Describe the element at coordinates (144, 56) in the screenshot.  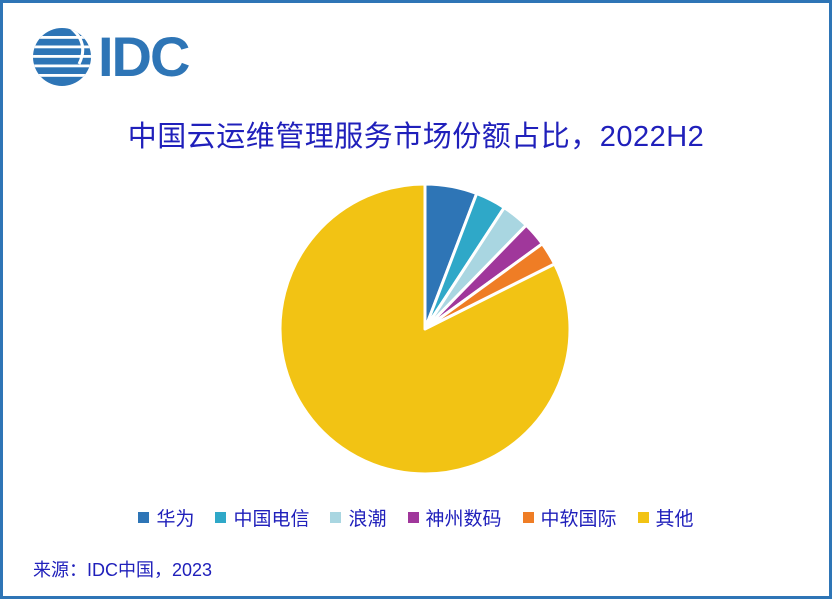
I see `idc-logo-text: IDC` at that location.